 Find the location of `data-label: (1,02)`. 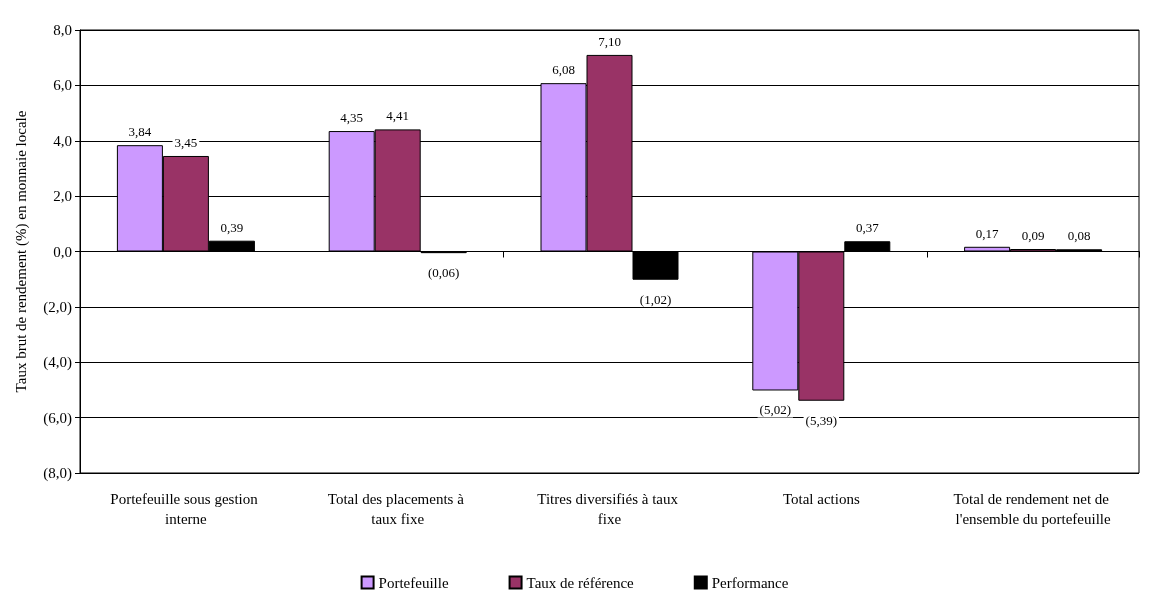

data-label: (1,02) is located at coordinates (655, 299).